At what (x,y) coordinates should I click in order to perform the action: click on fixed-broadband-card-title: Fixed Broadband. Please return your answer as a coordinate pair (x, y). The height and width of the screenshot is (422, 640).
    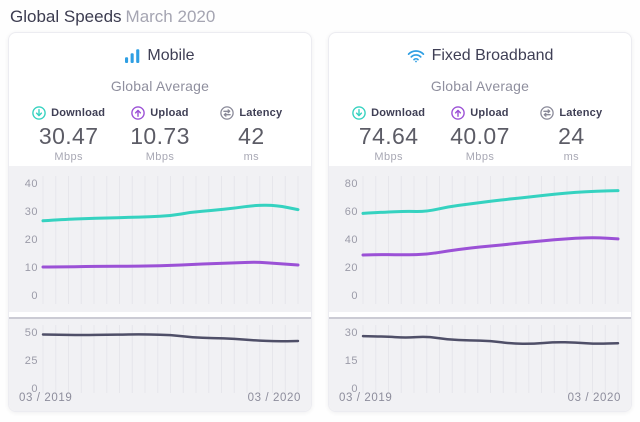
    Looking at the image, I should click on (480, 56).